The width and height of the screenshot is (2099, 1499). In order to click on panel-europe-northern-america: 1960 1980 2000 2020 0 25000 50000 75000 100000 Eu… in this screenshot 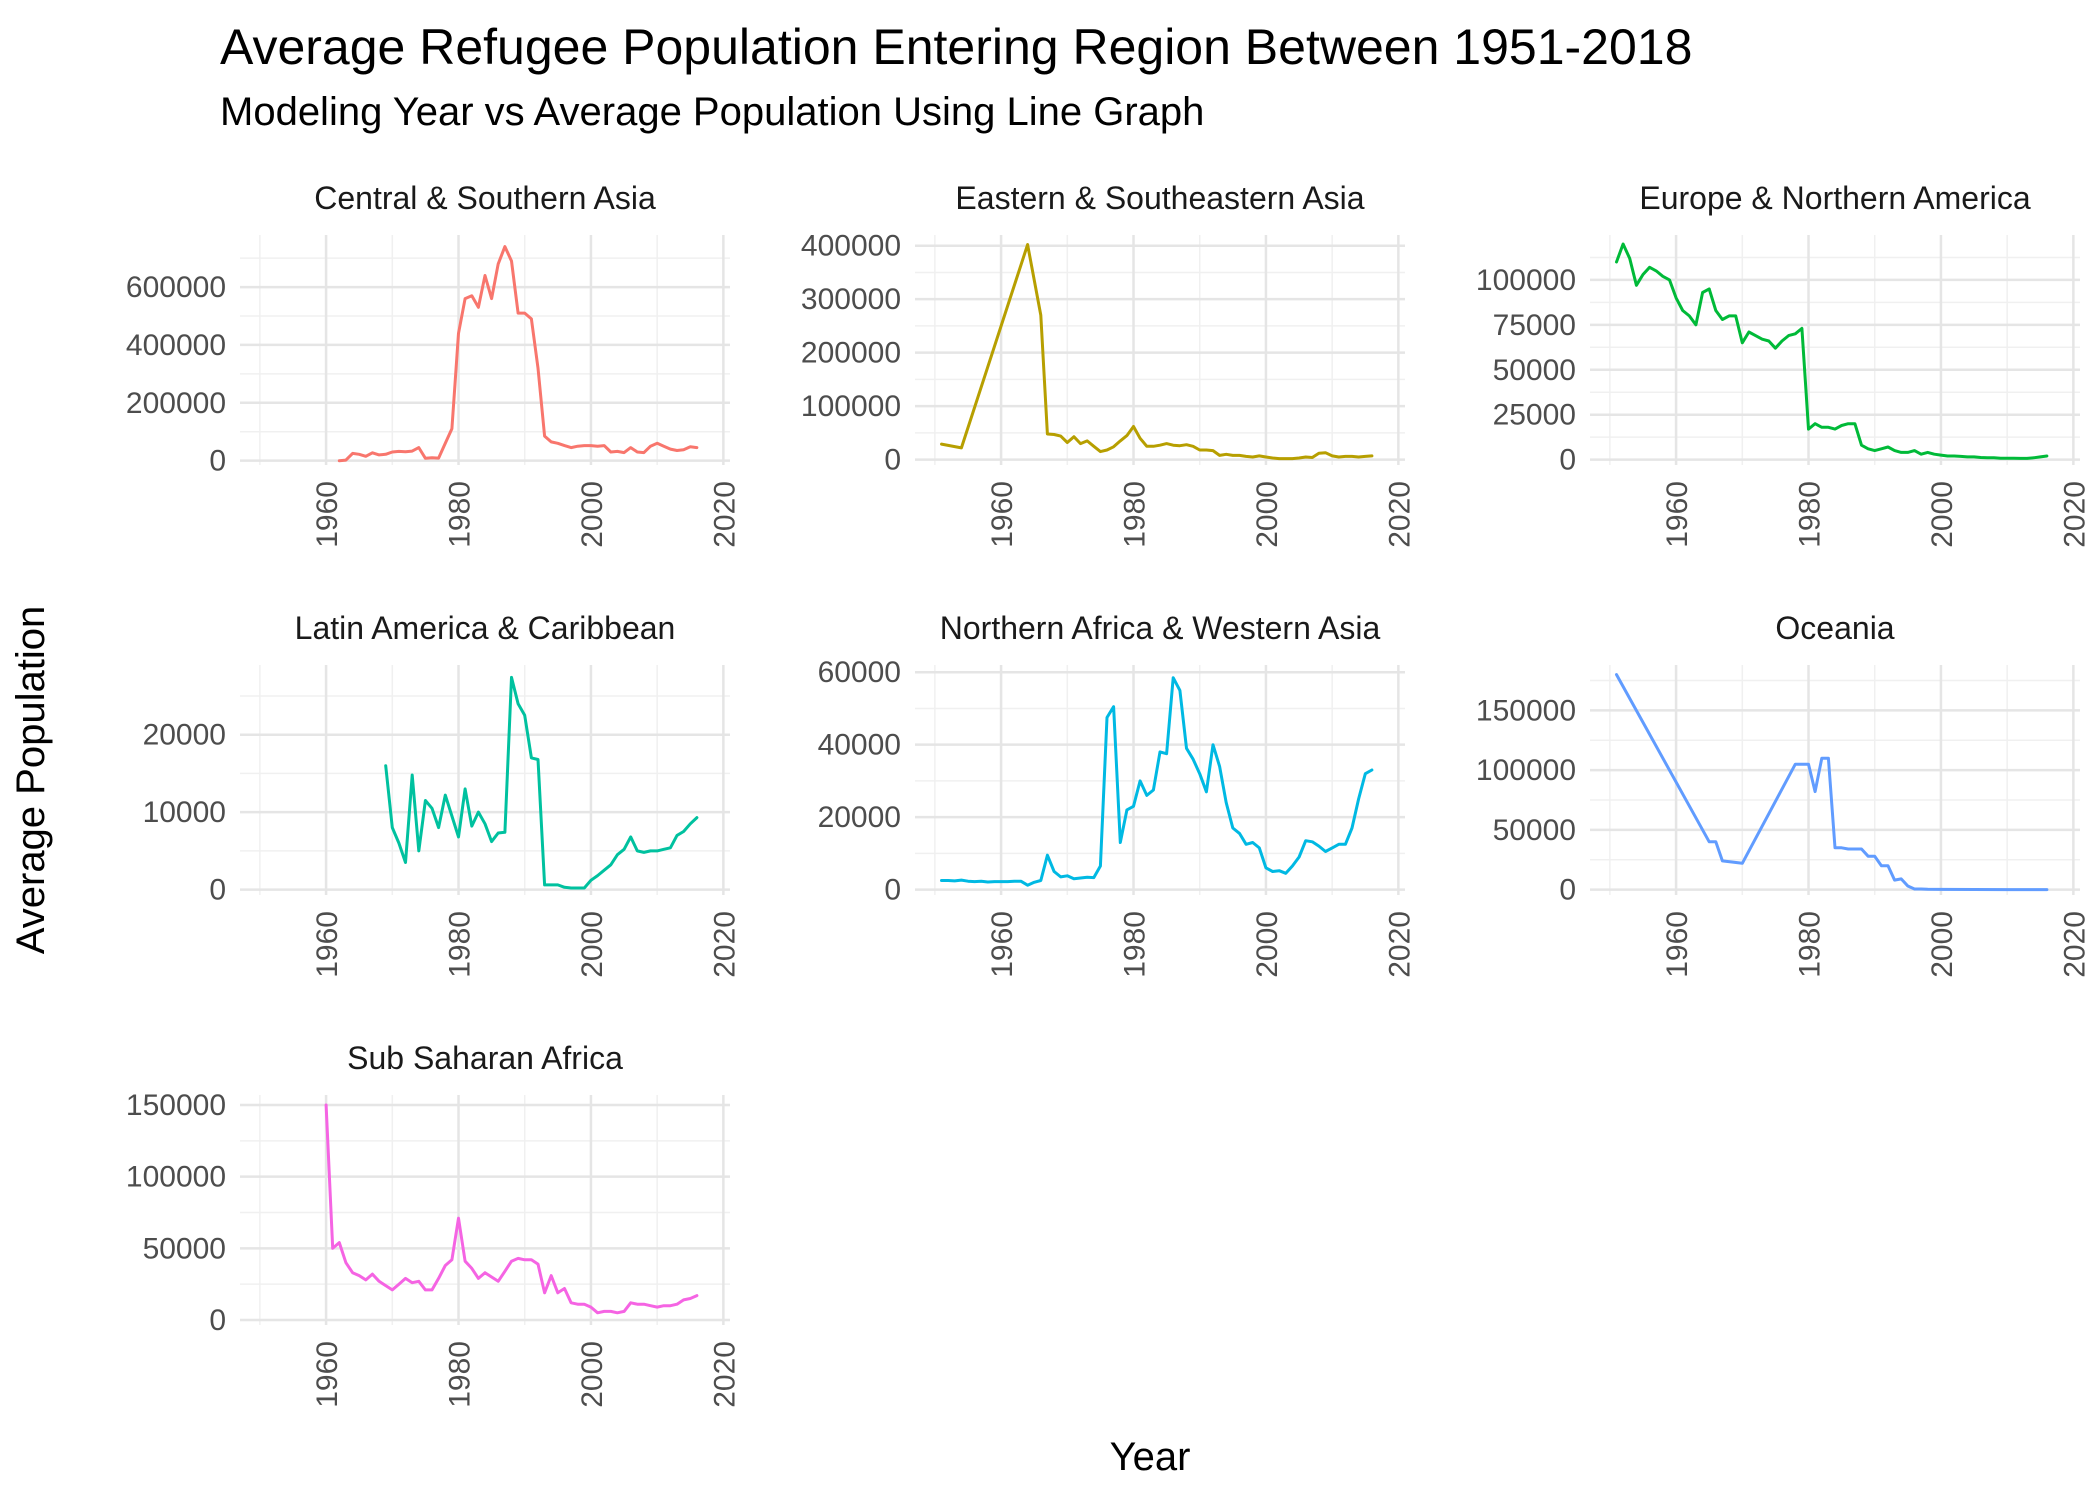, I will do `click(1783, 364)`.